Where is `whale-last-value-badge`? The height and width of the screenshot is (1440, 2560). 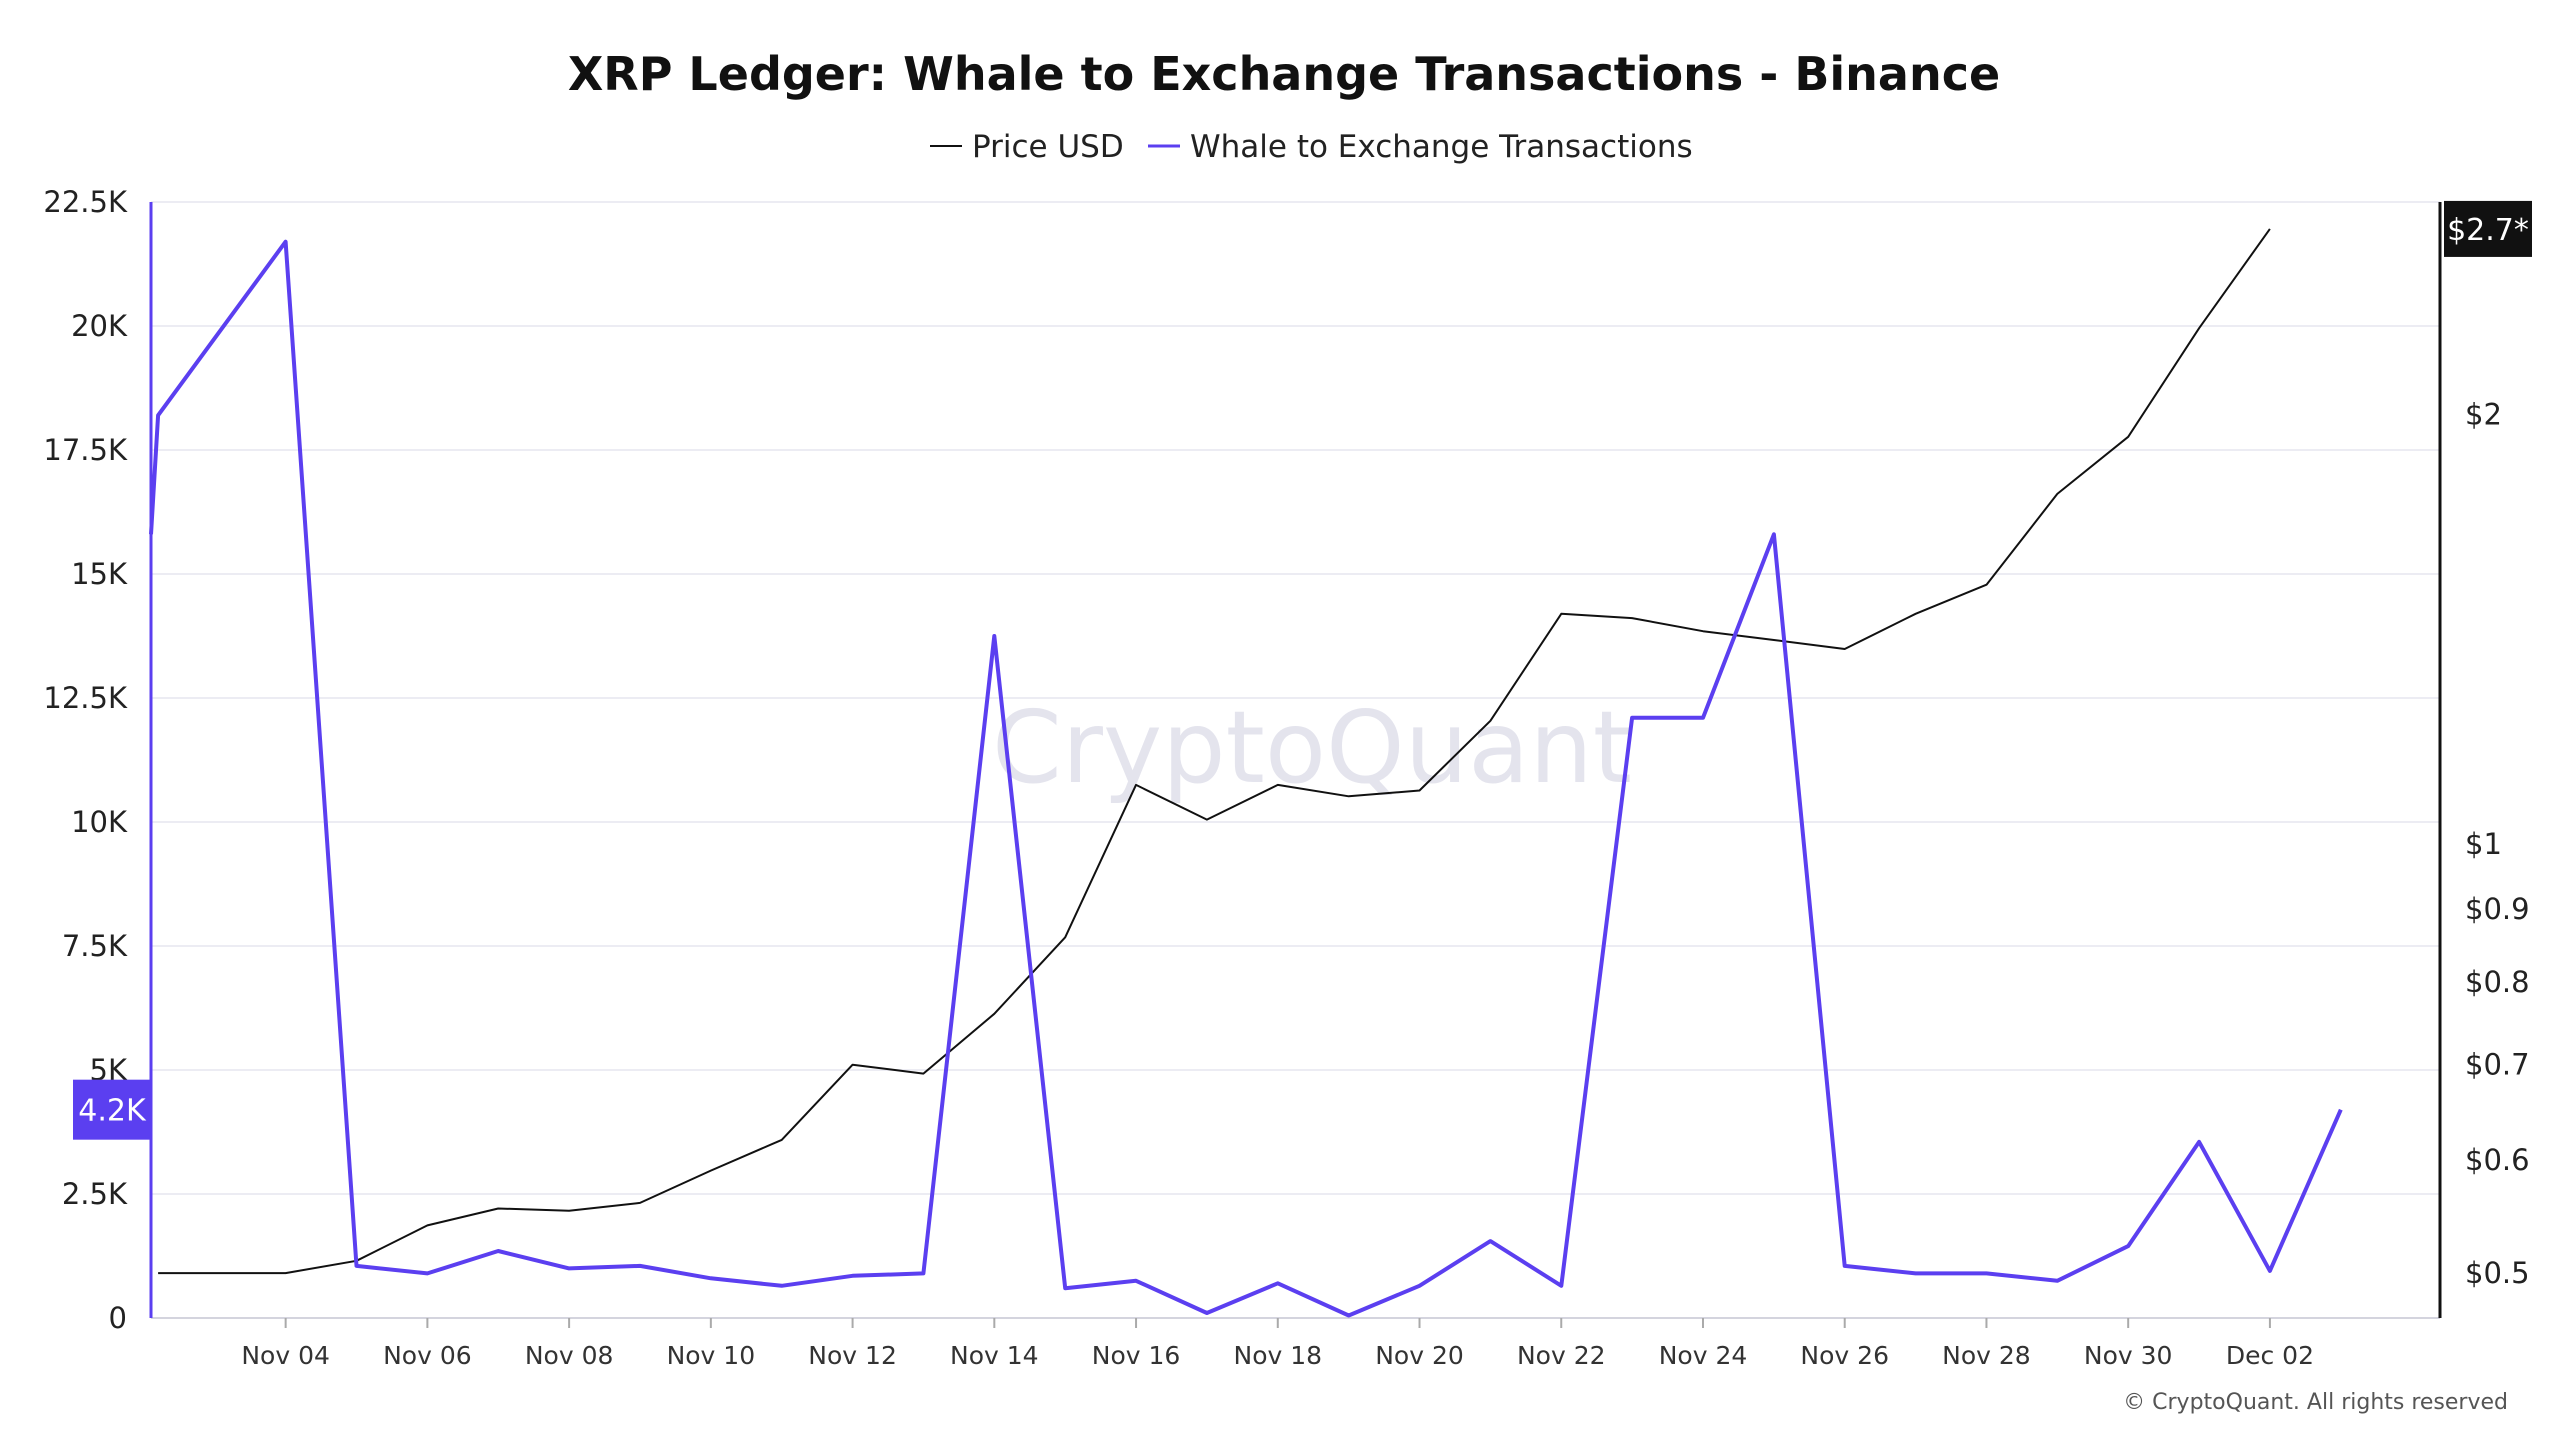 whale-last-value-badge is located at coordinates (112, 1109).